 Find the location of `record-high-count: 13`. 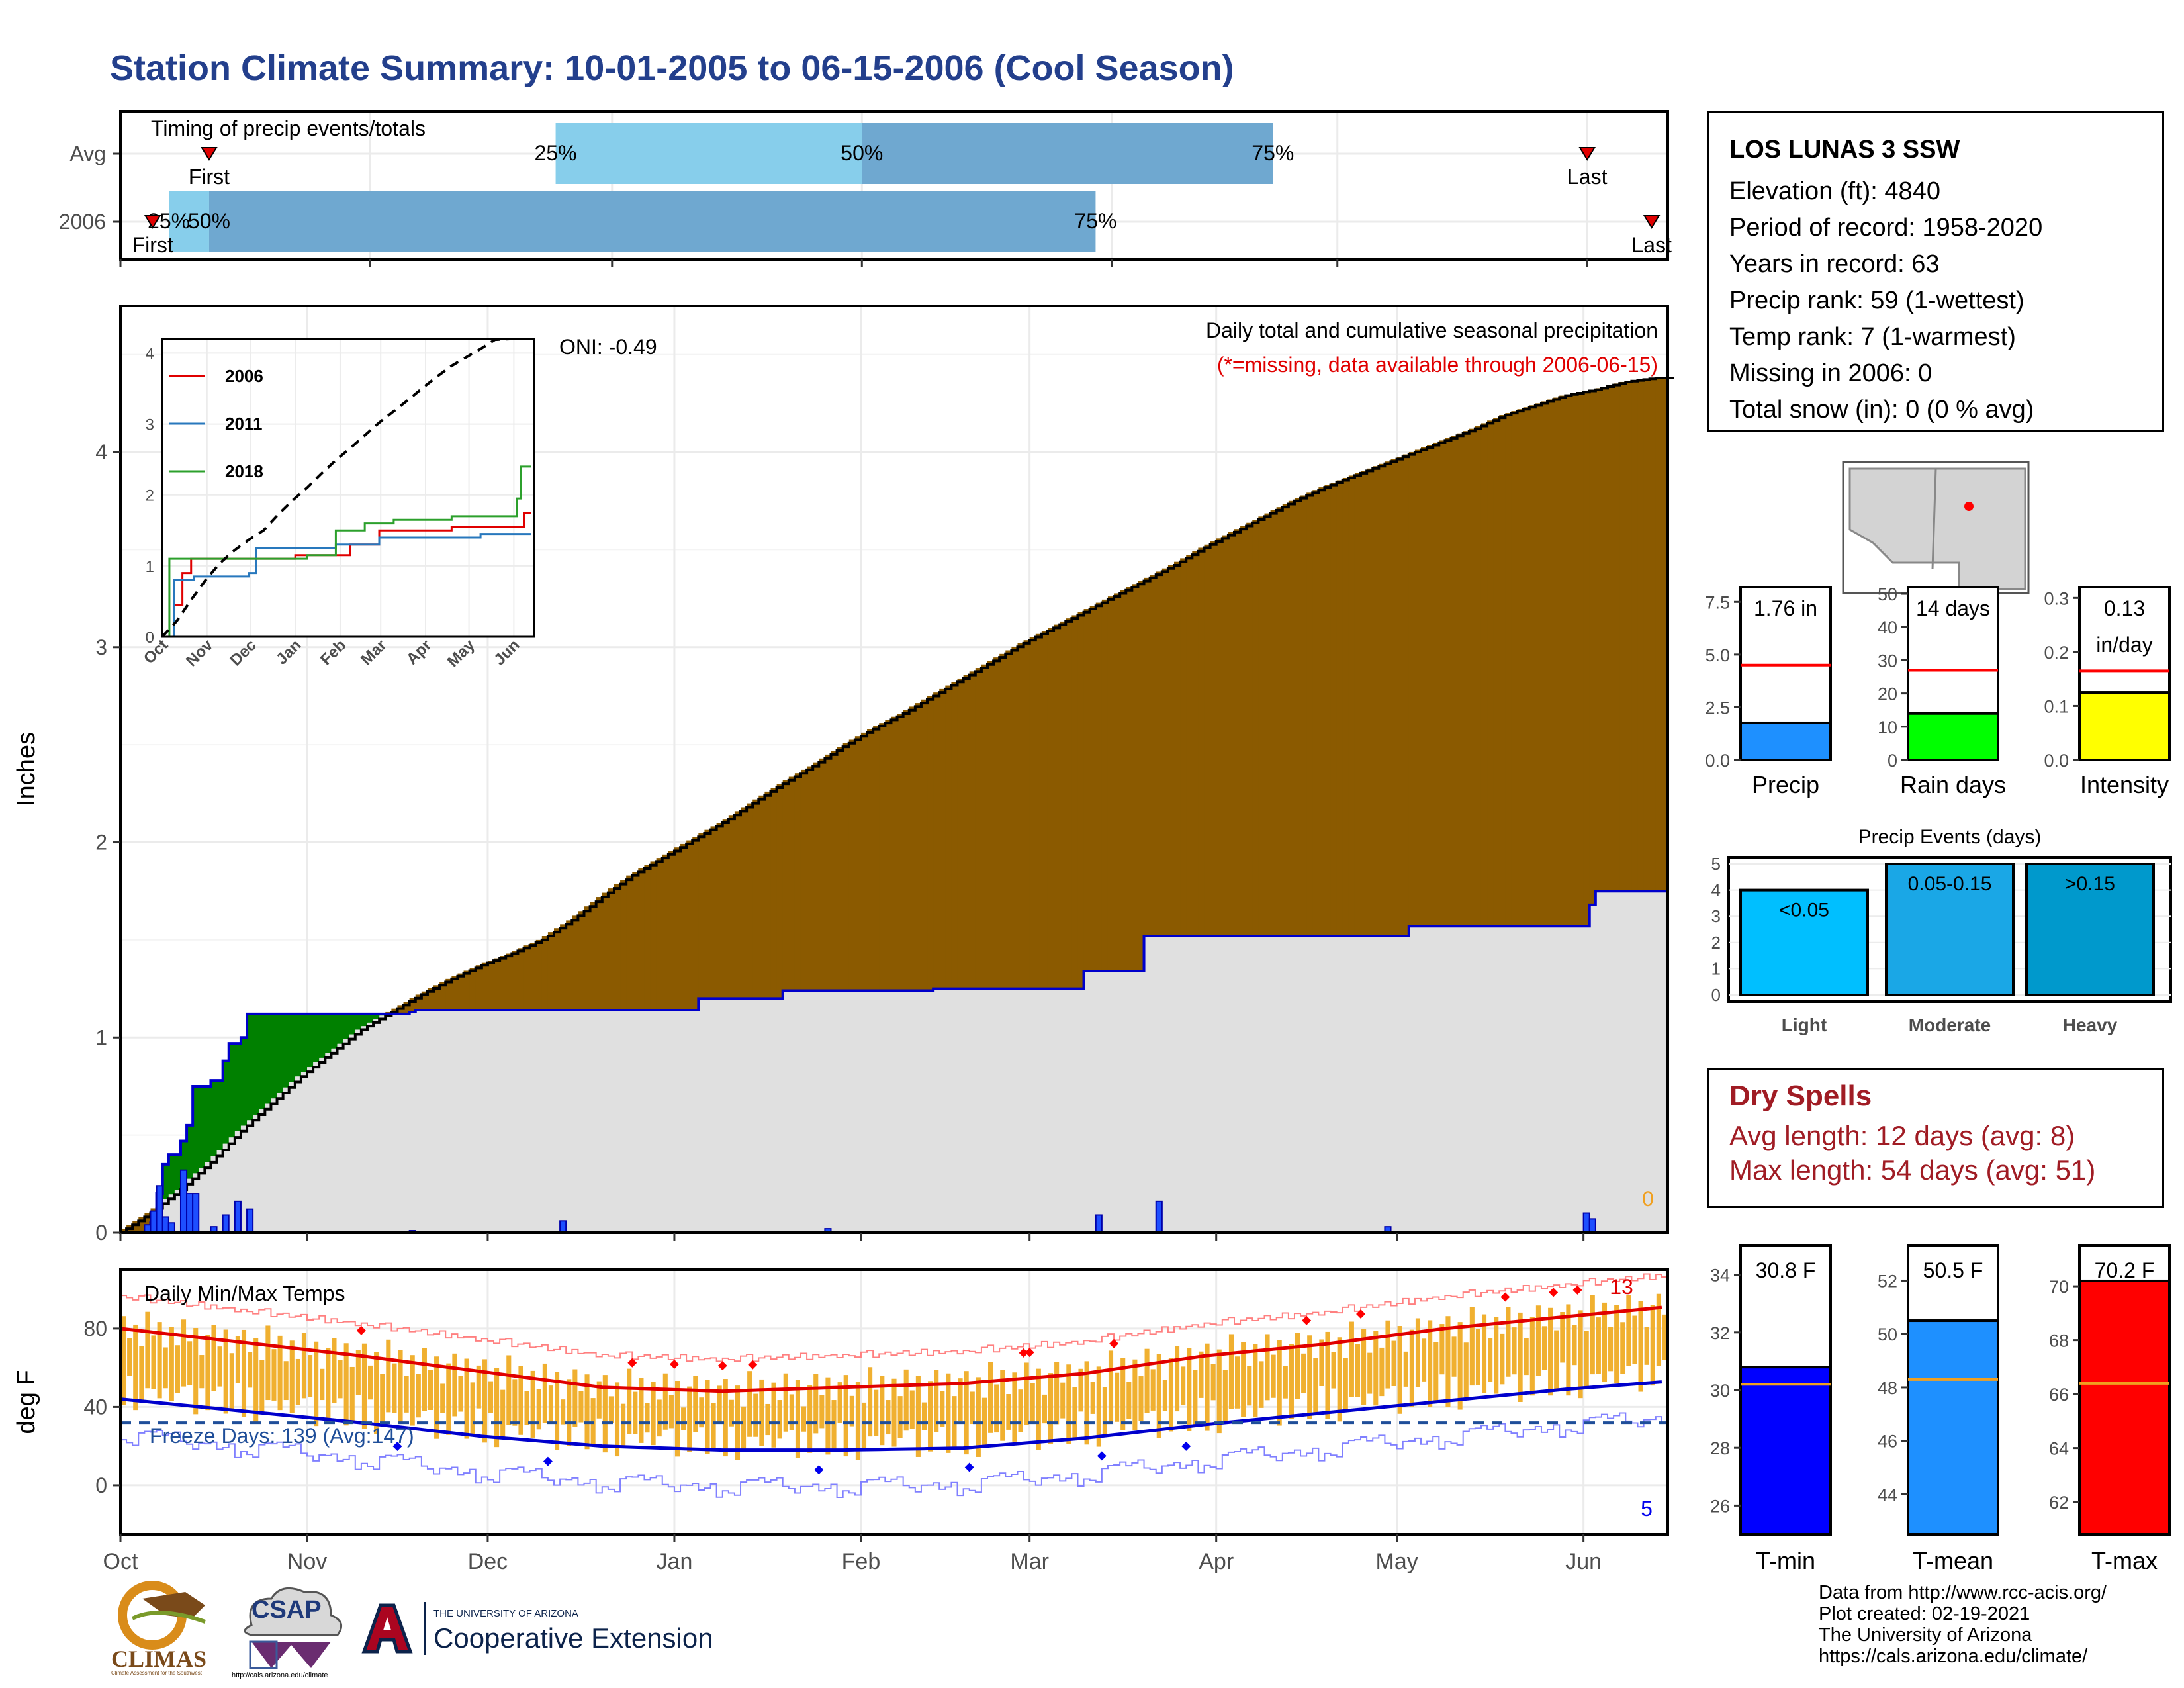

record-high-count: 13 is located at coordinates (1621, 1287).